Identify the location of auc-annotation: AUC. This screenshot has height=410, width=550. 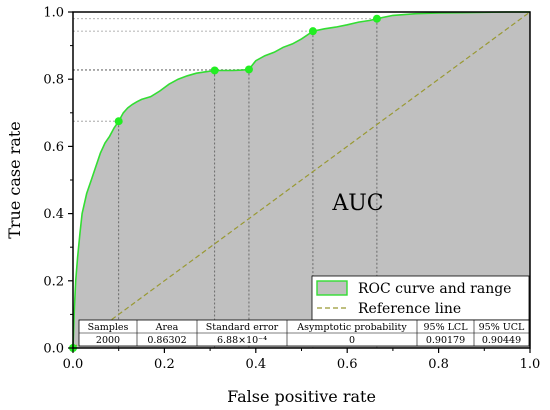
(357, 203).